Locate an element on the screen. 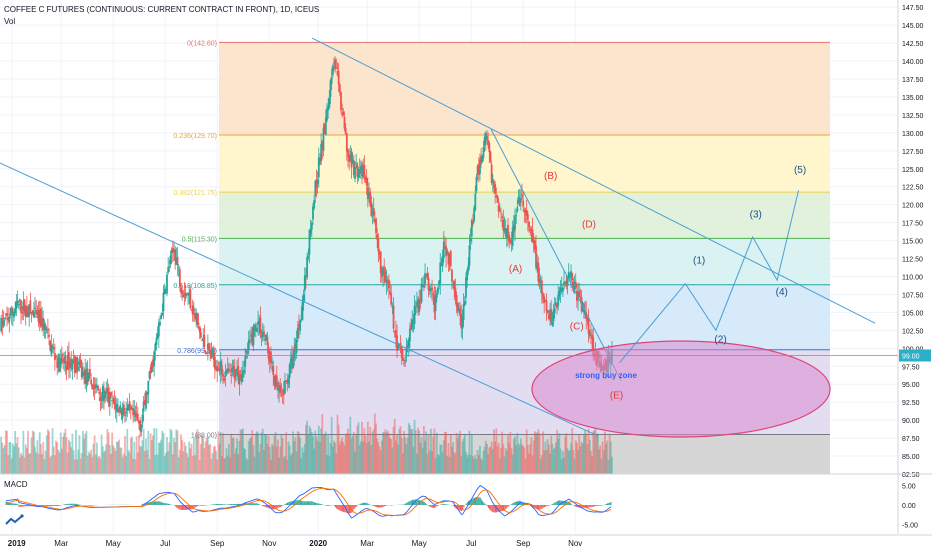 The image size is (932, 555). macd-label: MACD is located at coordinates (16, 484).